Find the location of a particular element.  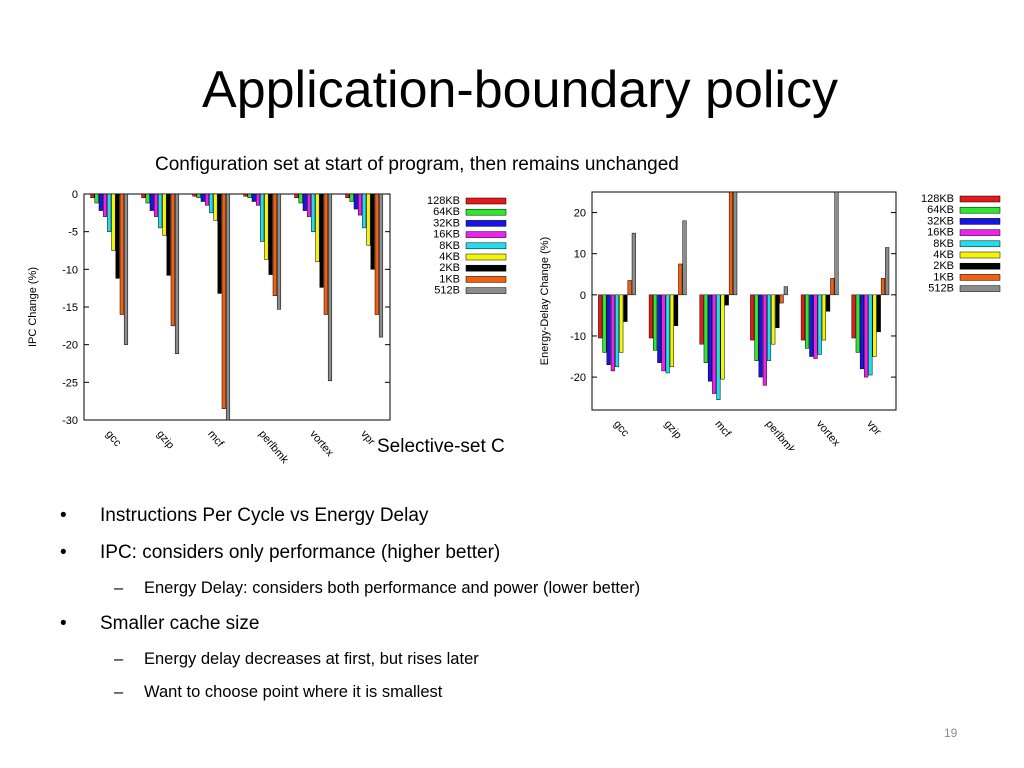

bar-2kb-vortex is located at coordinates (828, 303).